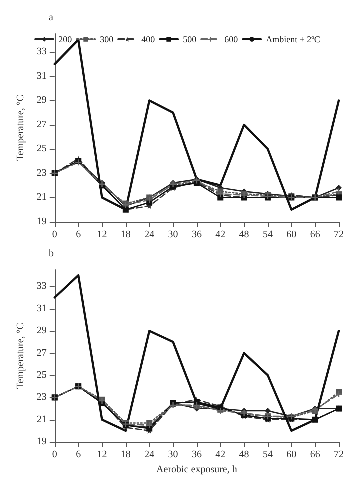 The image size is (355, 492). Describe the element at coordinates (51, 254) in the screenshot. I see `chart-title: b` at that location.